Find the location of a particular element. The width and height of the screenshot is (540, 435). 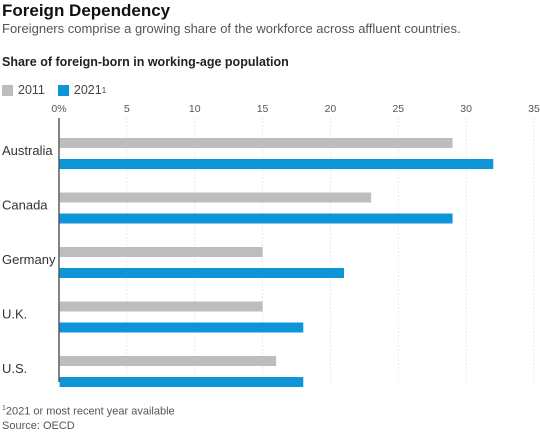

x-tick-label: 10 is located at coordinates (195, 109).